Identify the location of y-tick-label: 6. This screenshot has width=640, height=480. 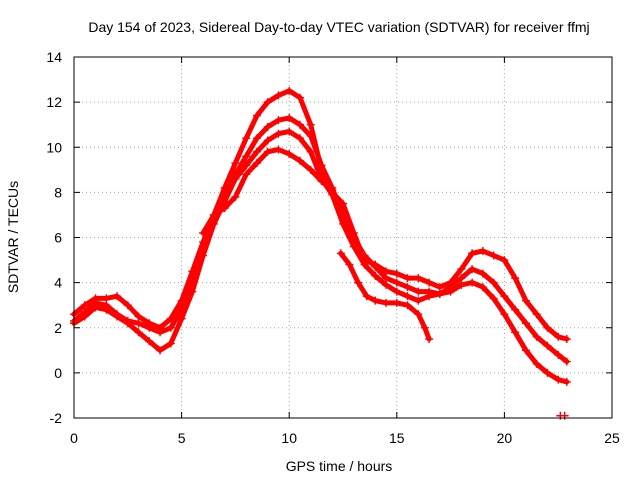
(58, 238).